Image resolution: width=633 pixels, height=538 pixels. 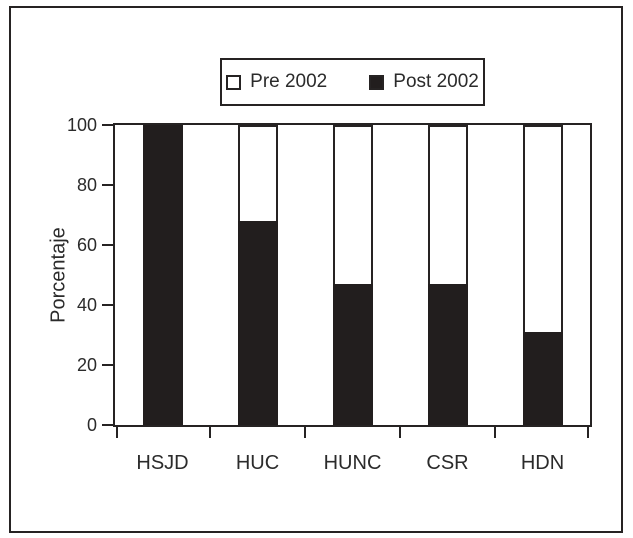 What do you see at coordinates (91, 425) in the screenshot?
I see `y-tick-label: 0` at bounding box center [91, 425].